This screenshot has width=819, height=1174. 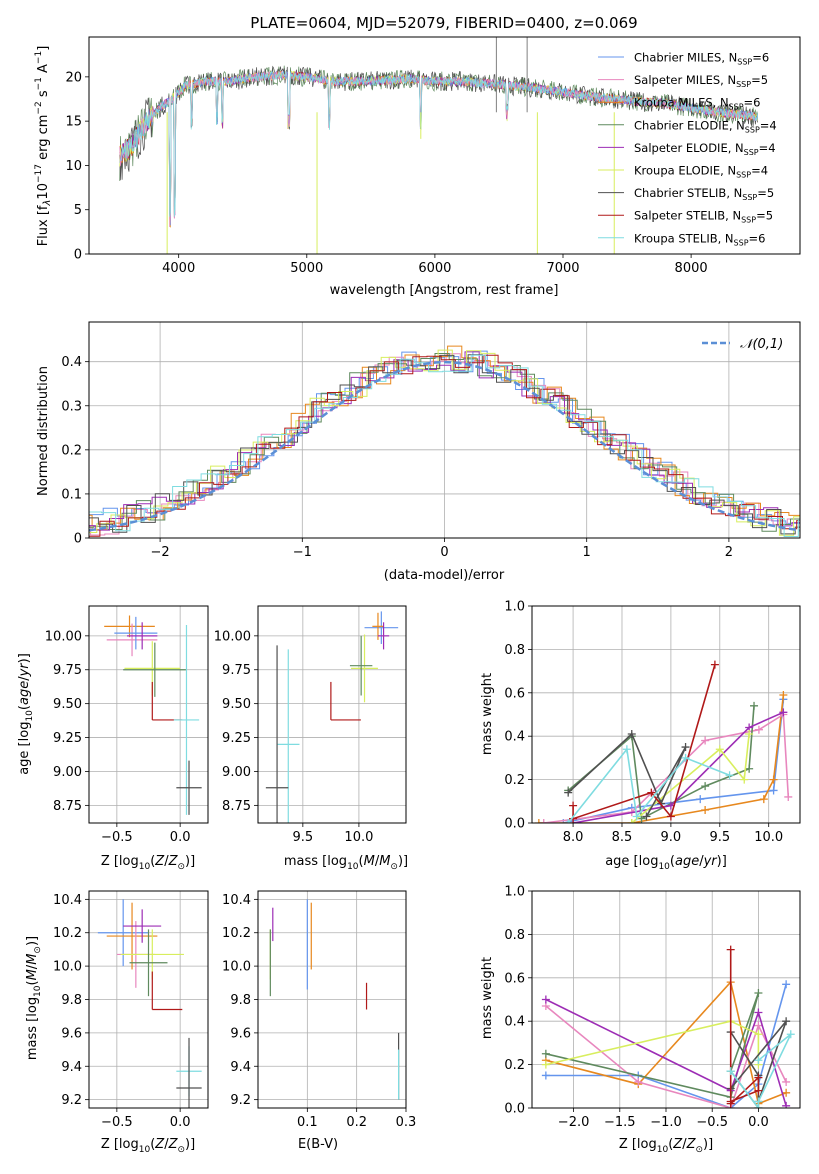 I want to click on mE-frame, so click(x=332, y=999).